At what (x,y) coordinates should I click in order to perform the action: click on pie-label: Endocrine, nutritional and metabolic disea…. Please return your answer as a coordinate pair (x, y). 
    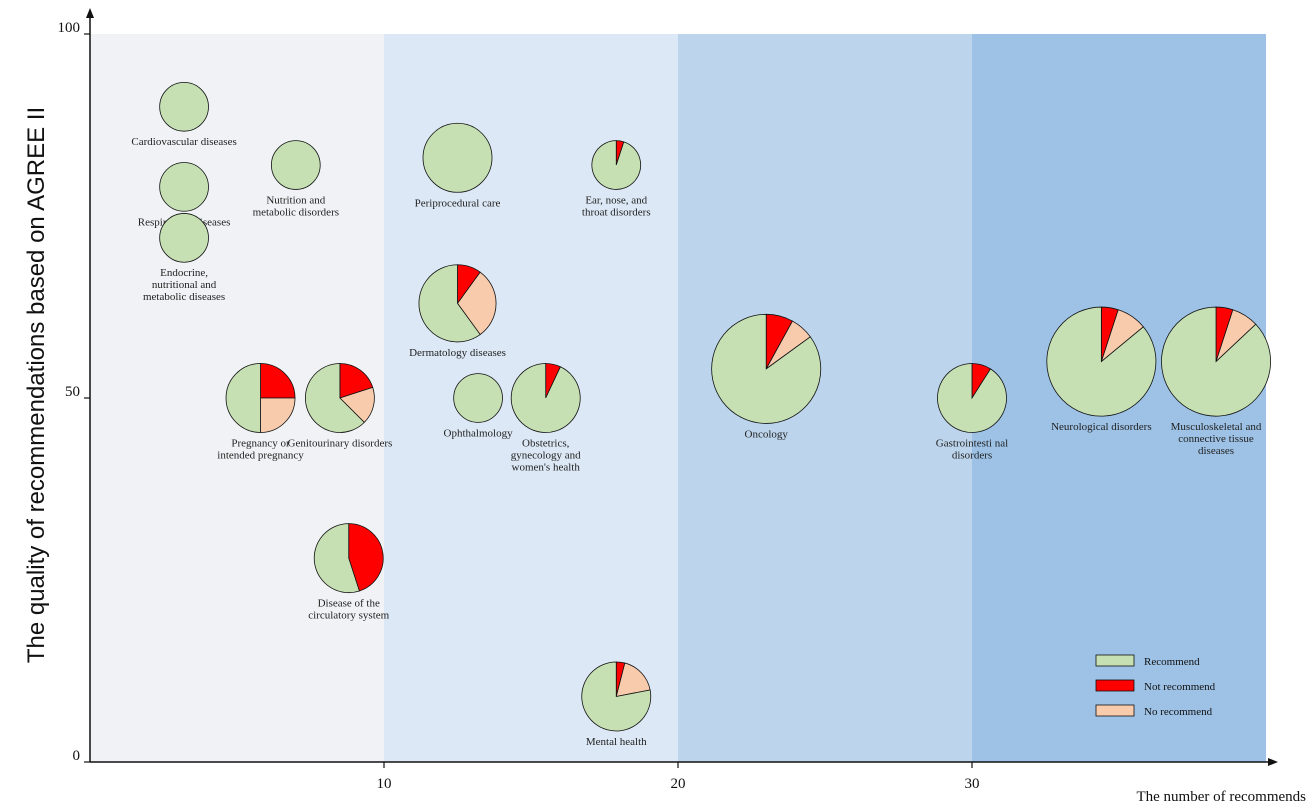
    Looking at the image, I should click on (184, 285).